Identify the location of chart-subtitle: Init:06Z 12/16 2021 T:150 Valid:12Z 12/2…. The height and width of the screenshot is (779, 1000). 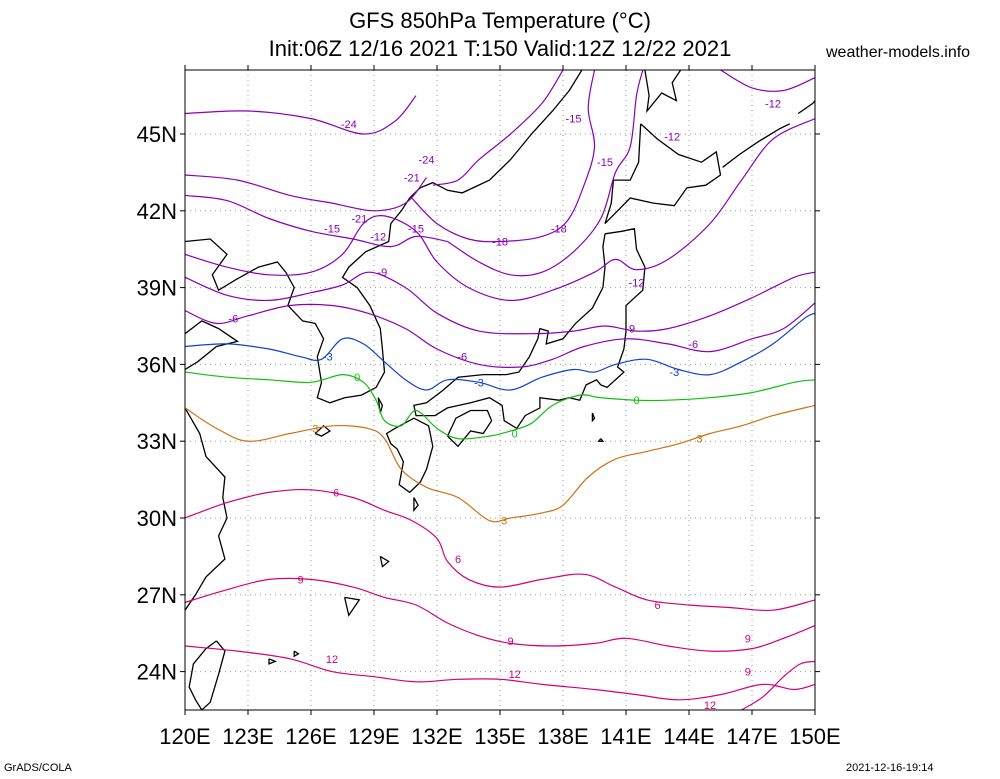
(500, 48).